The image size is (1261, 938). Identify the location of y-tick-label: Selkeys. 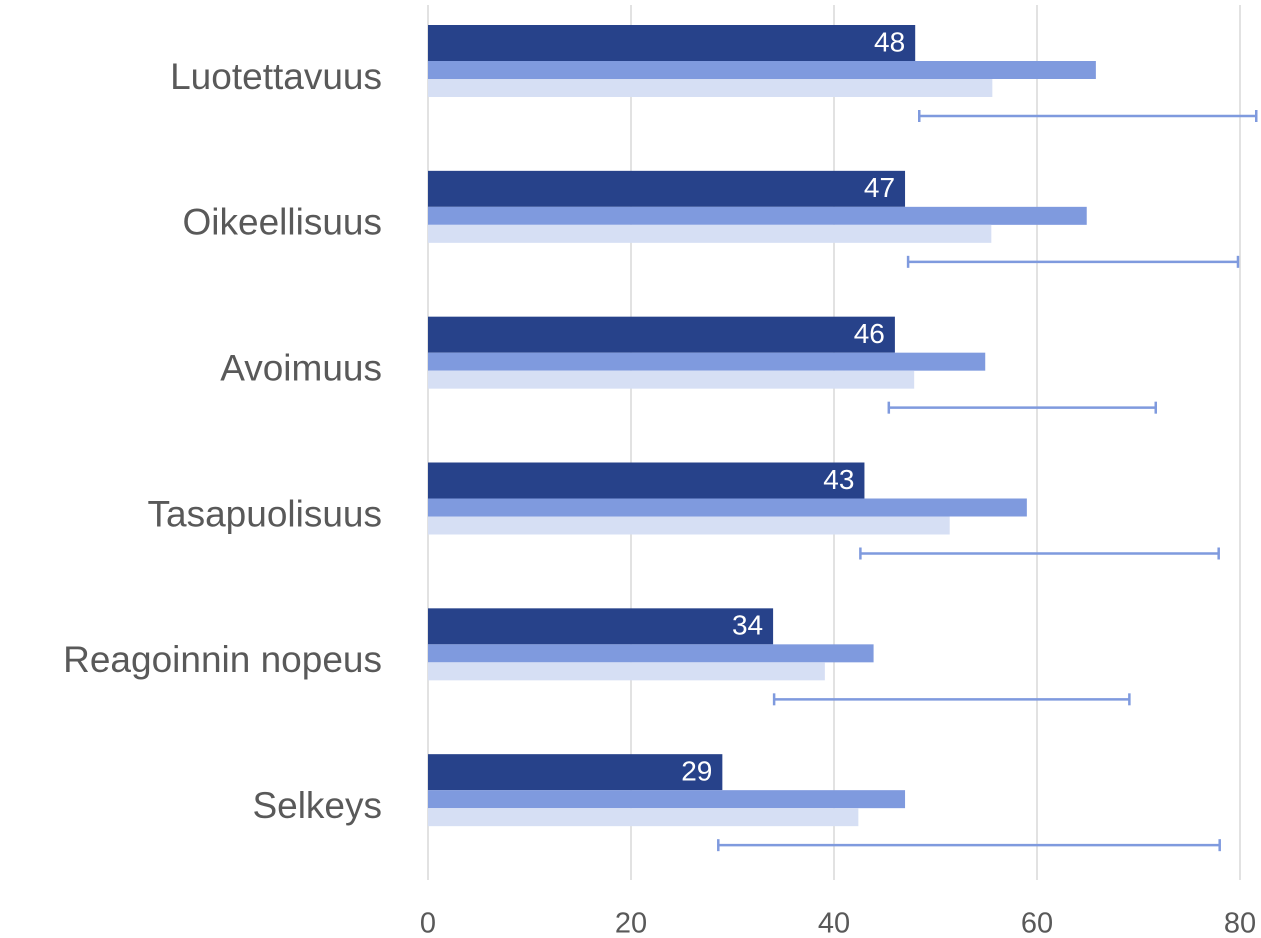
(317, 805).